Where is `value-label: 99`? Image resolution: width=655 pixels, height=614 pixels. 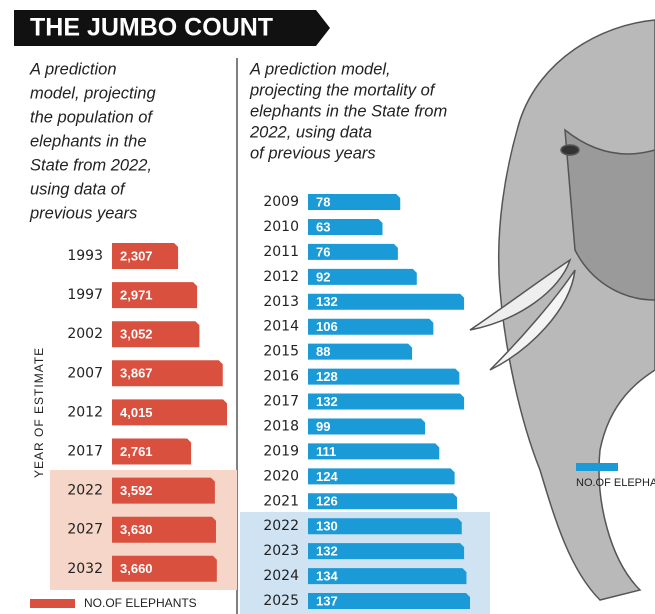 value-label: 99 is located at coordinates (323, 426).